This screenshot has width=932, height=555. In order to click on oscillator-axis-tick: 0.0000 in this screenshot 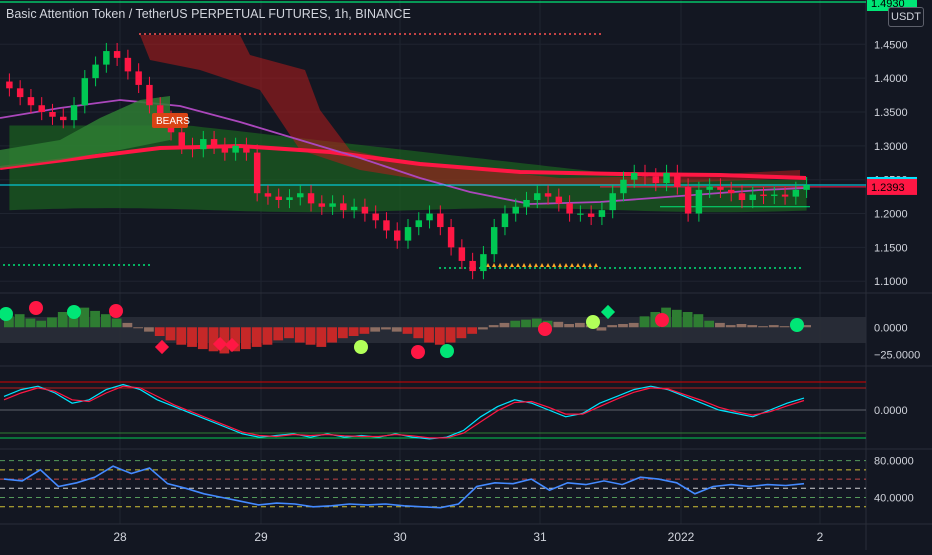, I will do `click(891, 411)`.